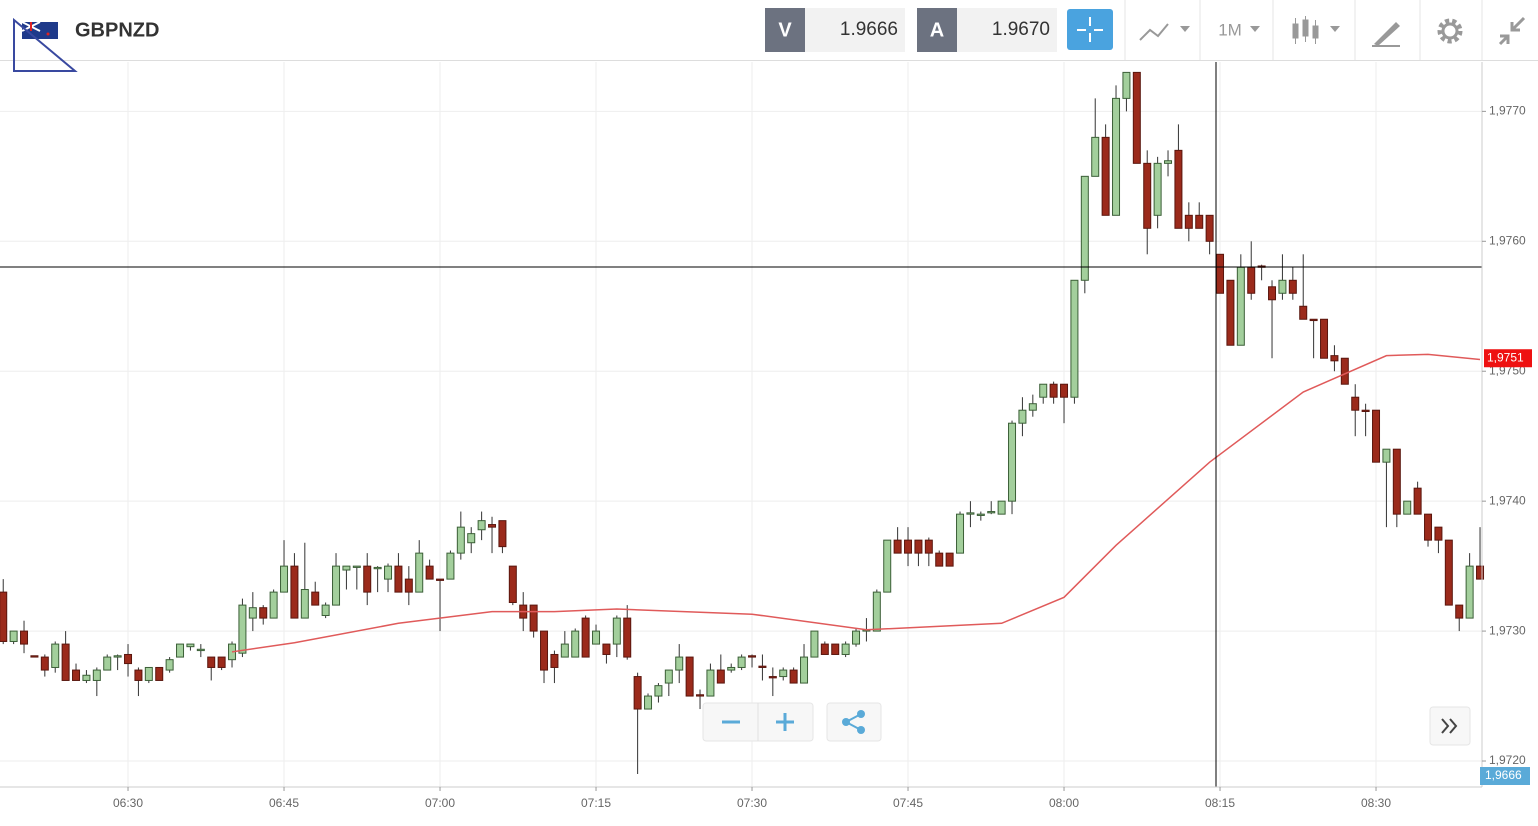 The width and height of the screenshot is (1538, 826). I want to click on draw-button, so click(1386, 34).